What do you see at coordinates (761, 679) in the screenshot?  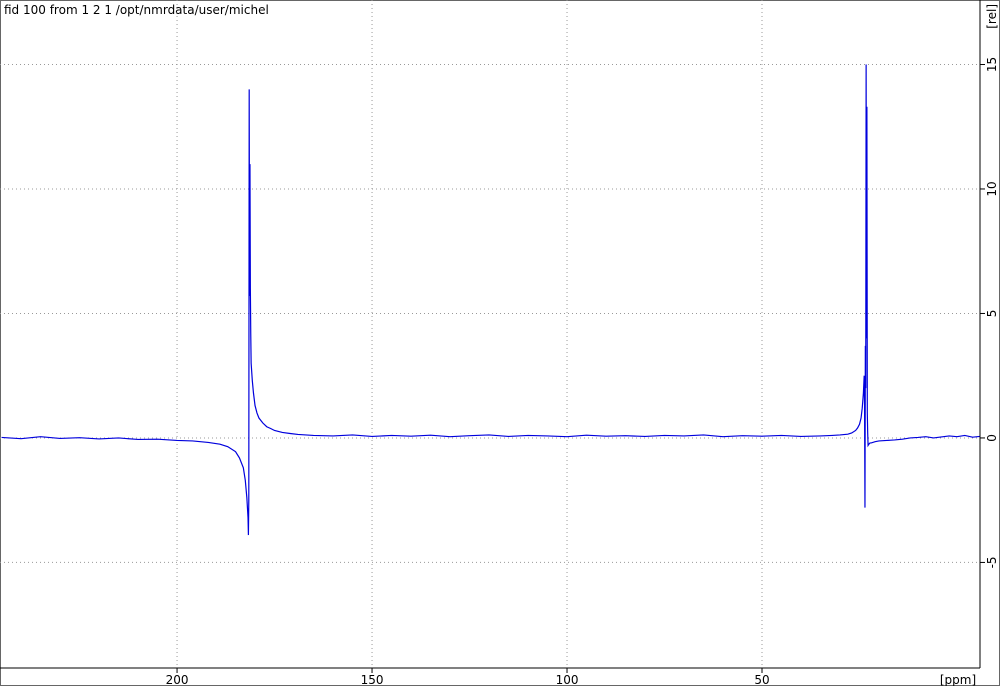 I see `x-tick-label: 50` at bounding box center [761, 679].